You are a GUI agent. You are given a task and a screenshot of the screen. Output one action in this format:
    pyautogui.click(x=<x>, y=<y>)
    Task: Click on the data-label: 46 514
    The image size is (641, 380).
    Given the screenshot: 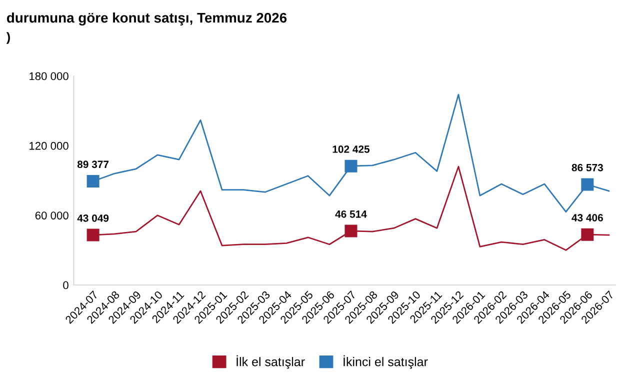 What is the action you would take?
    pyautogui.click(x=351, y=214)
    